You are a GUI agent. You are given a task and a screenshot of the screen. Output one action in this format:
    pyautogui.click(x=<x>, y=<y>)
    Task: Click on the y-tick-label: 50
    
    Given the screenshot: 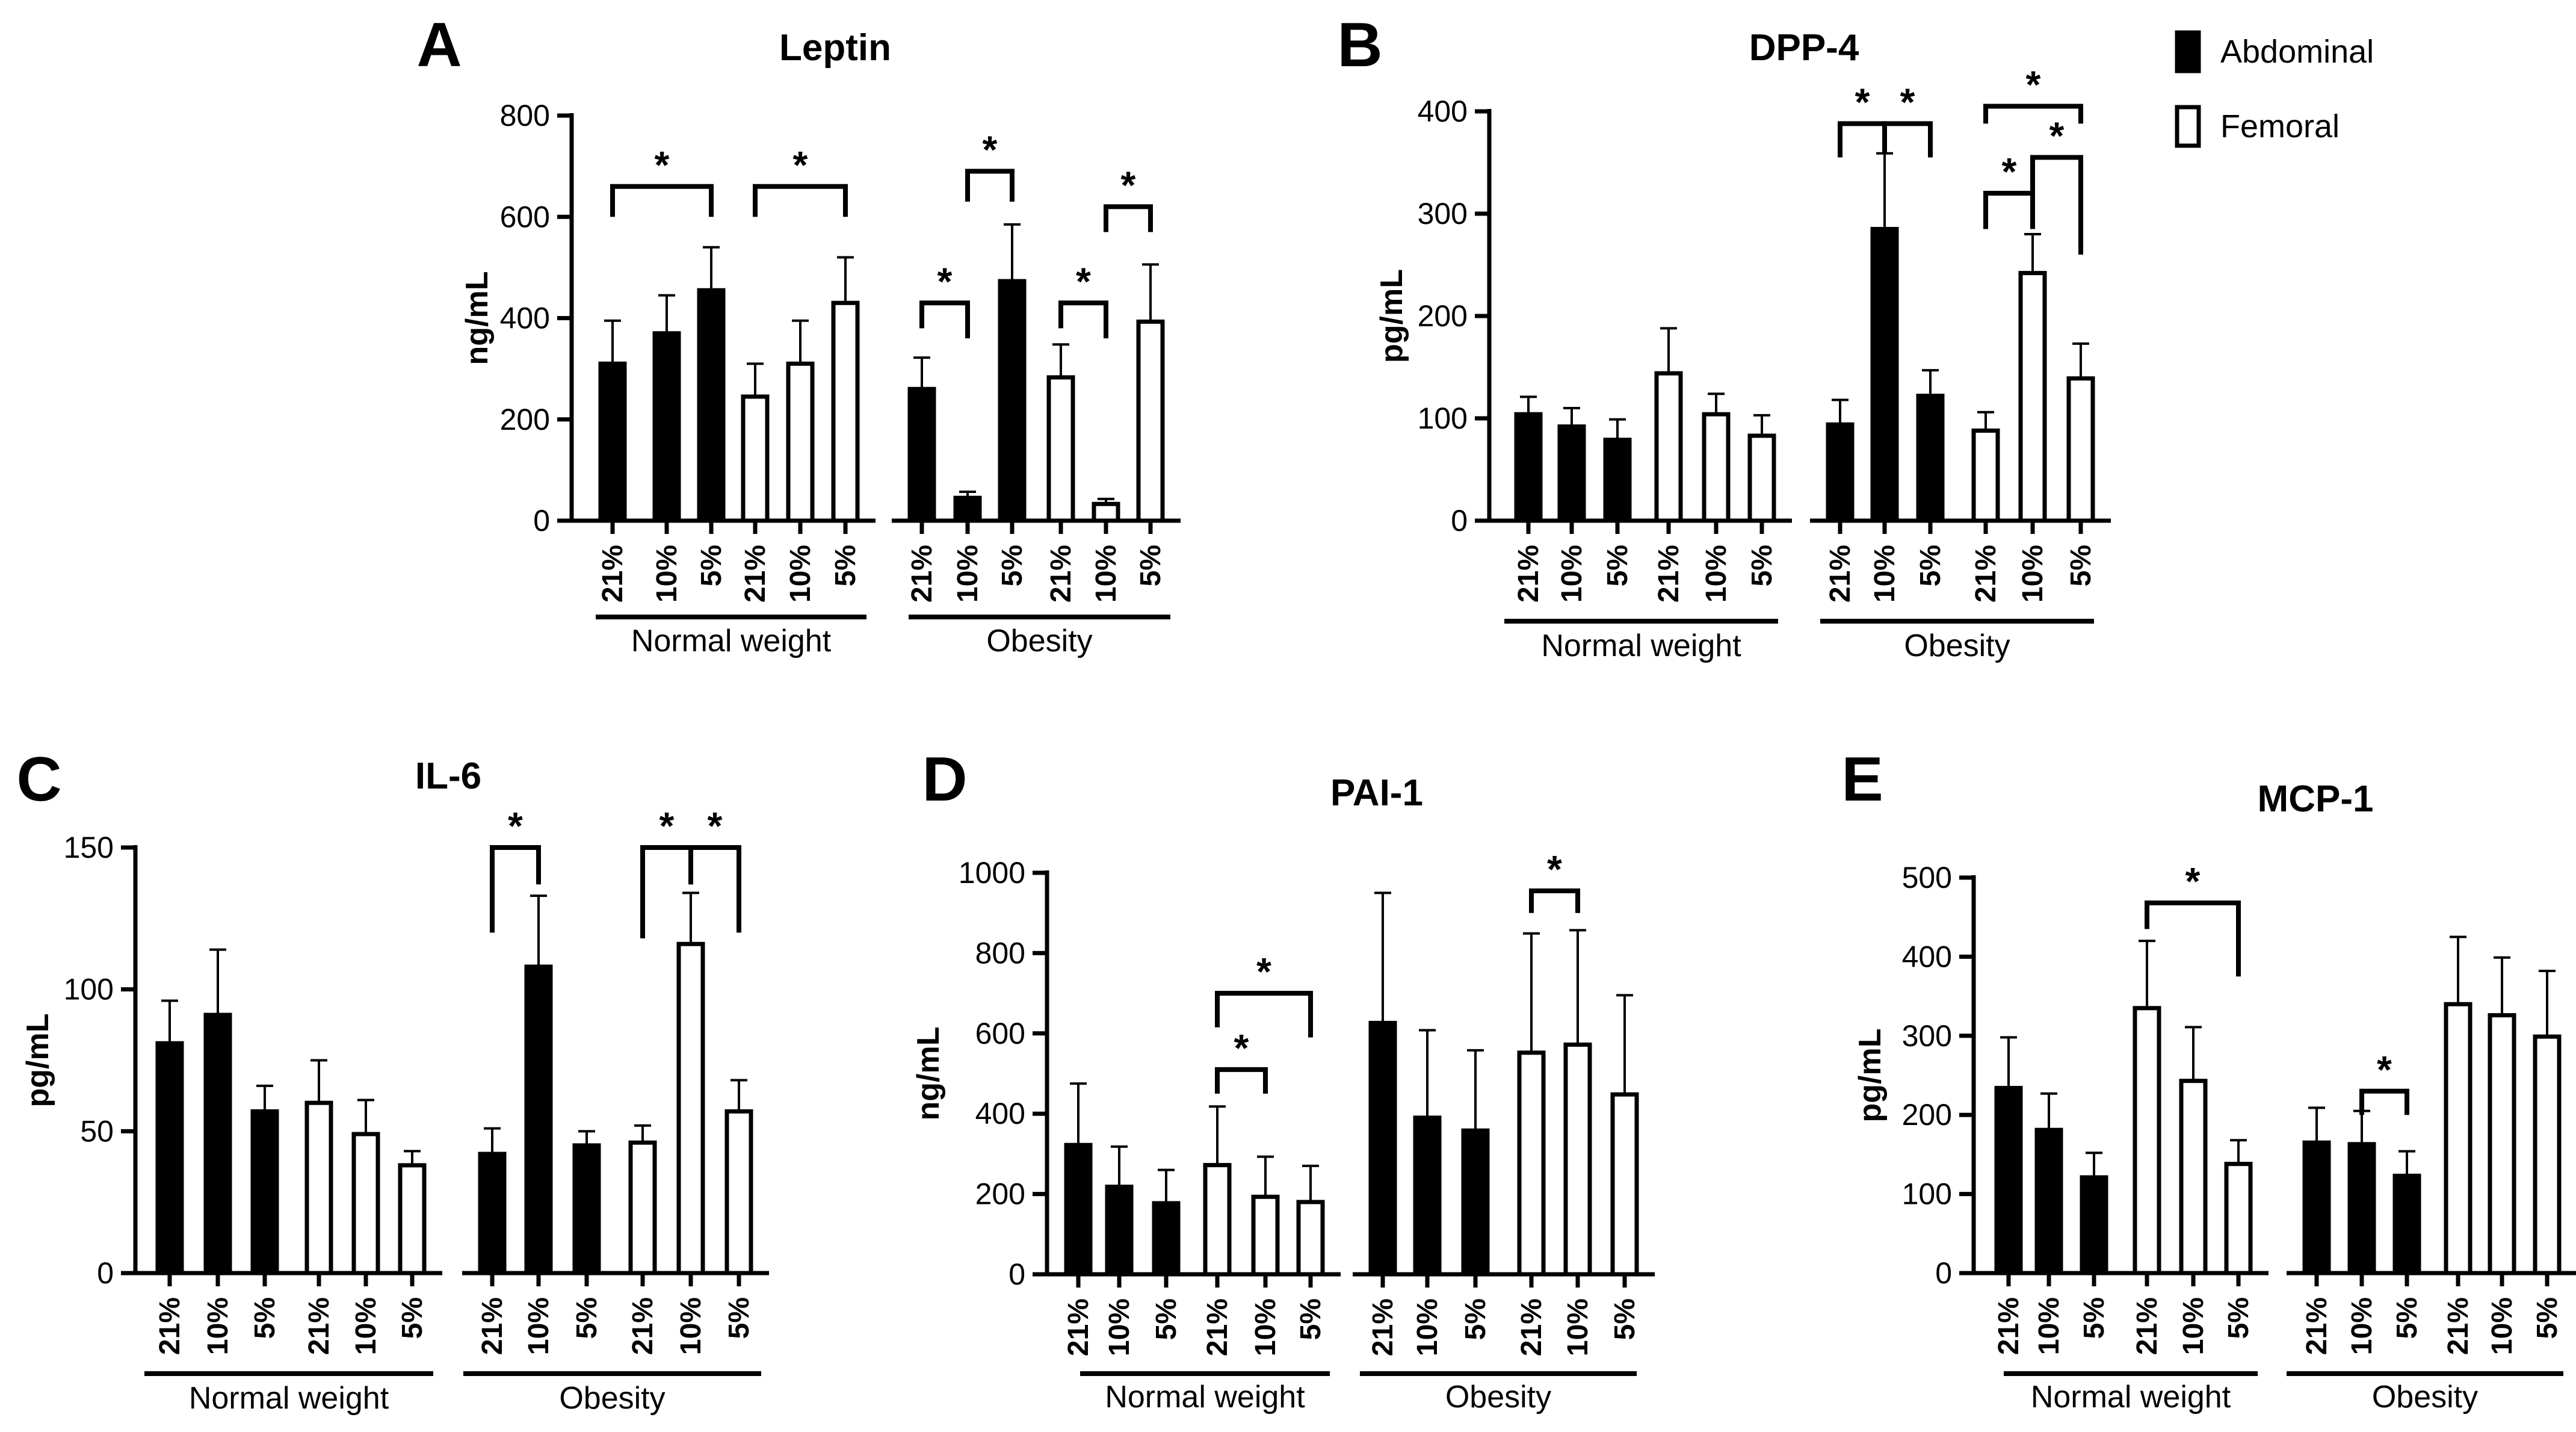 What is the action you would take?
    pyautogui.click(x=97, y=1131)
    